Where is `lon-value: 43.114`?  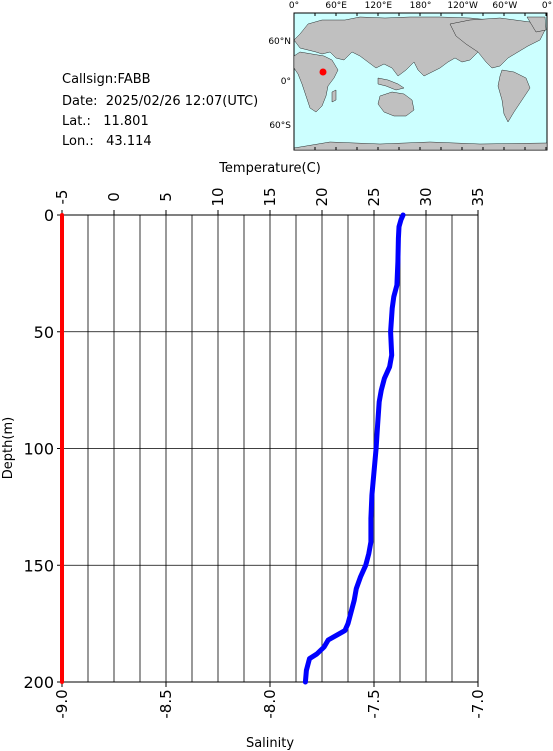 lon-value: 43.114 is located at coordinates (129, 141).